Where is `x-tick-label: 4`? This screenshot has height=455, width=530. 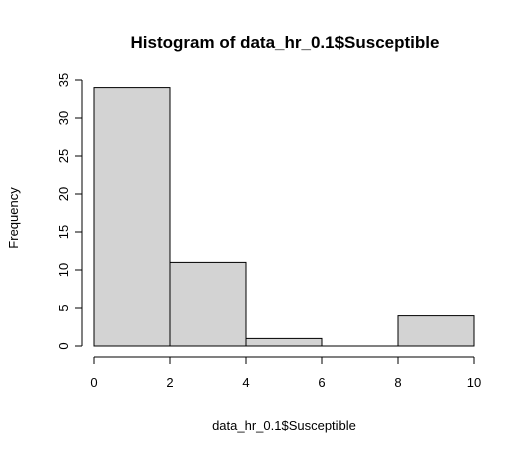
x-tick-label: 4 is located at coordinates (245, 382).